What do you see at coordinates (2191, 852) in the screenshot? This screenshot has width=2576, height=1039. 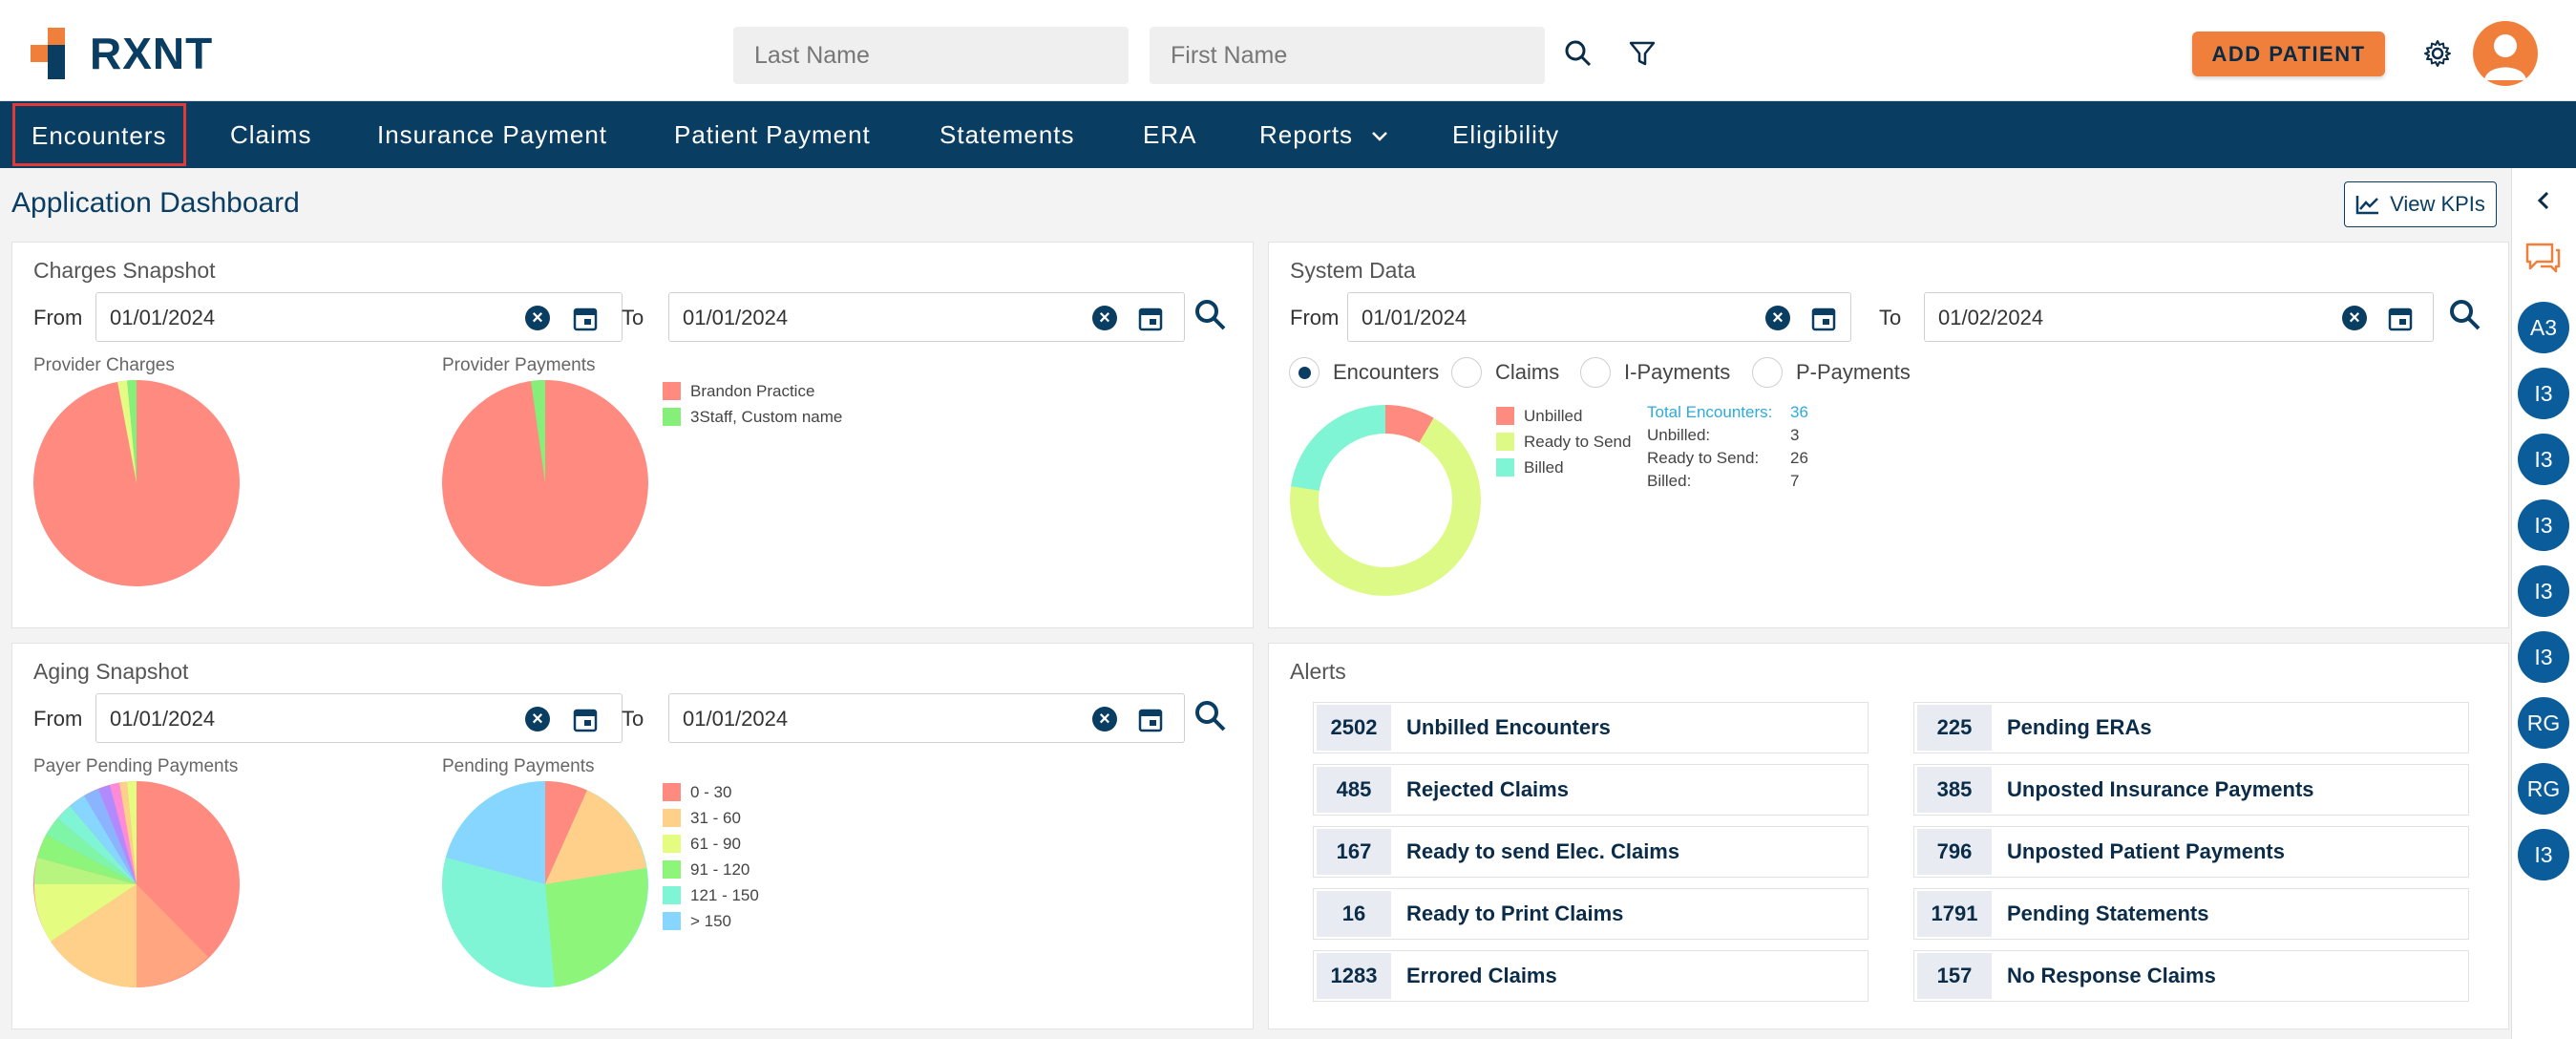 I see `alert-unposted-patient-payments: 796 Unposted Patient Payments` at bounding box center [2191, 852].